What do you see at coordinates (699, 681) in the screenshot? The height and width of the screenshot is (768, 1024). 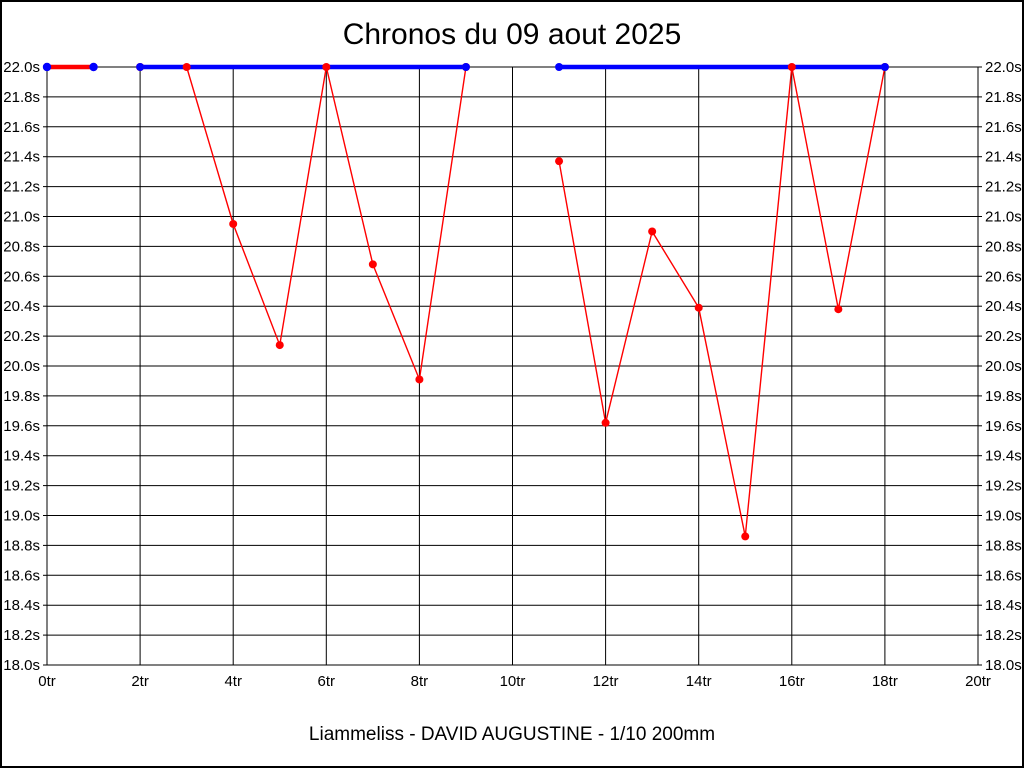 I see `x-tick-label: 14tr` at bounding box center [699, 681].